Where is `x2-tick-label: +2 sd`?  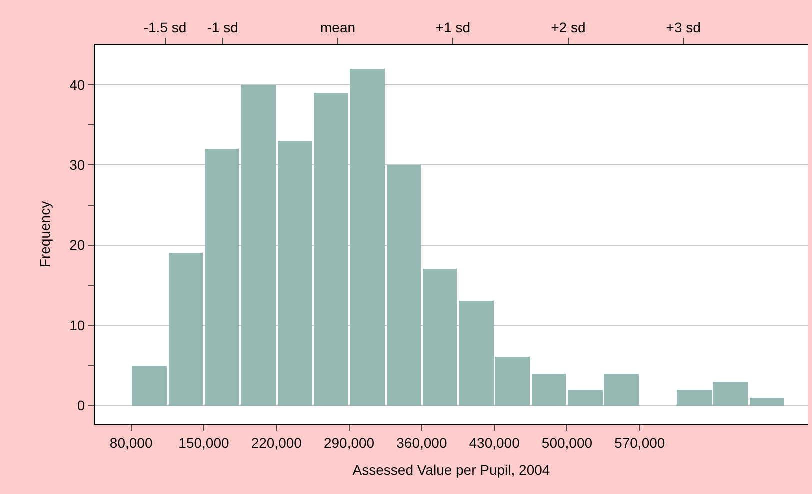
x2-tick-label: +2 sd is located at coordinates (568, 27).